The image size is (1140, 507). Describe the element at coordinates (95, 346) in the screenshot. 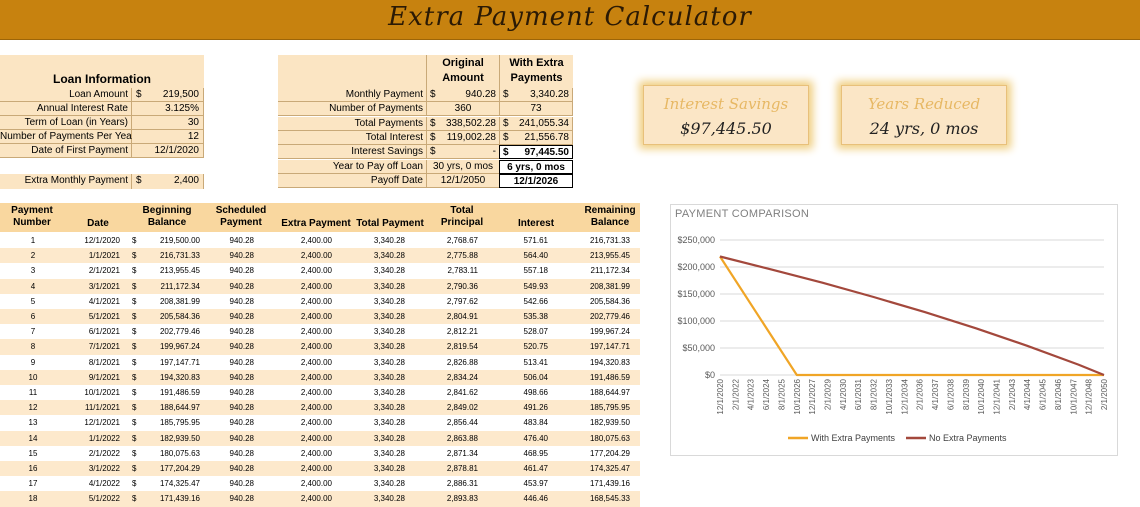

I see `table-cell: 7/1/2021` at that location.